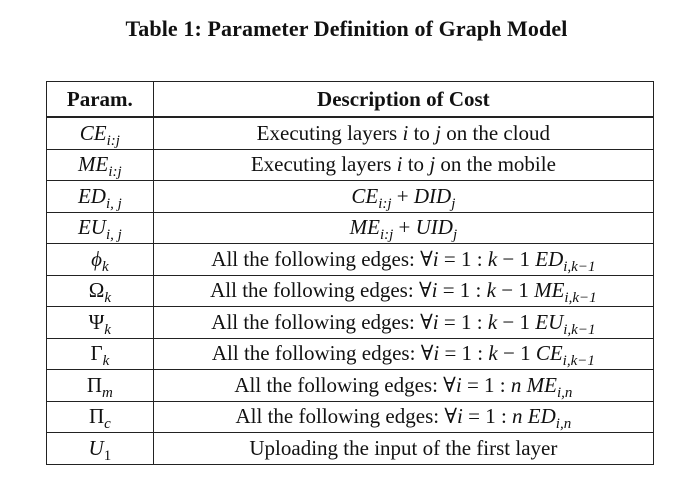 Image resolution: width=693 pixels, height=486 pixels. Describe the element at coordinates (107, 455) in the screenshot. I see `param-subscript: 1` at that location.